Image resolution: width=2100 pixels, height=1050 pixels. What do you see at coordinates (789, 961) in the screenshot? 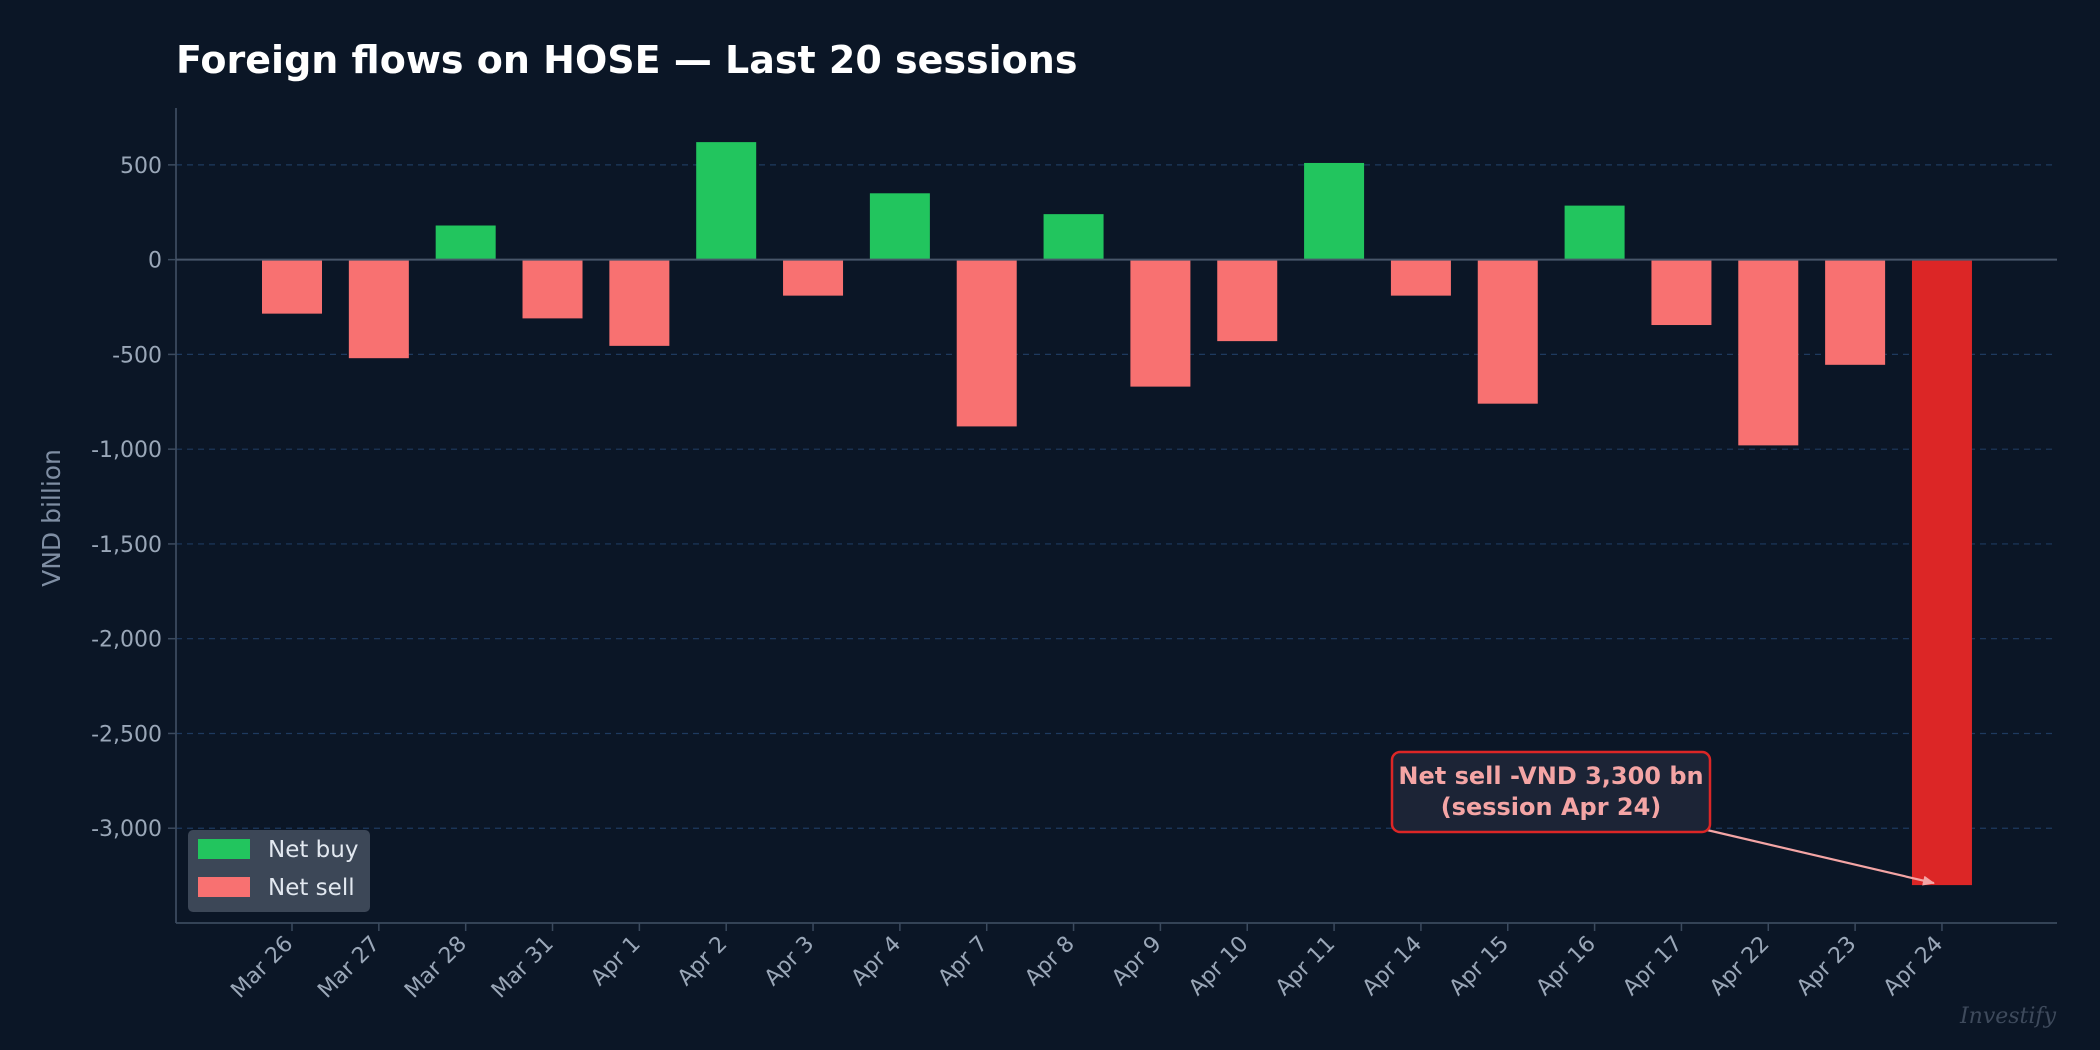
I see `x-tick-label: Apr 3` at bounding box center [789, 961].